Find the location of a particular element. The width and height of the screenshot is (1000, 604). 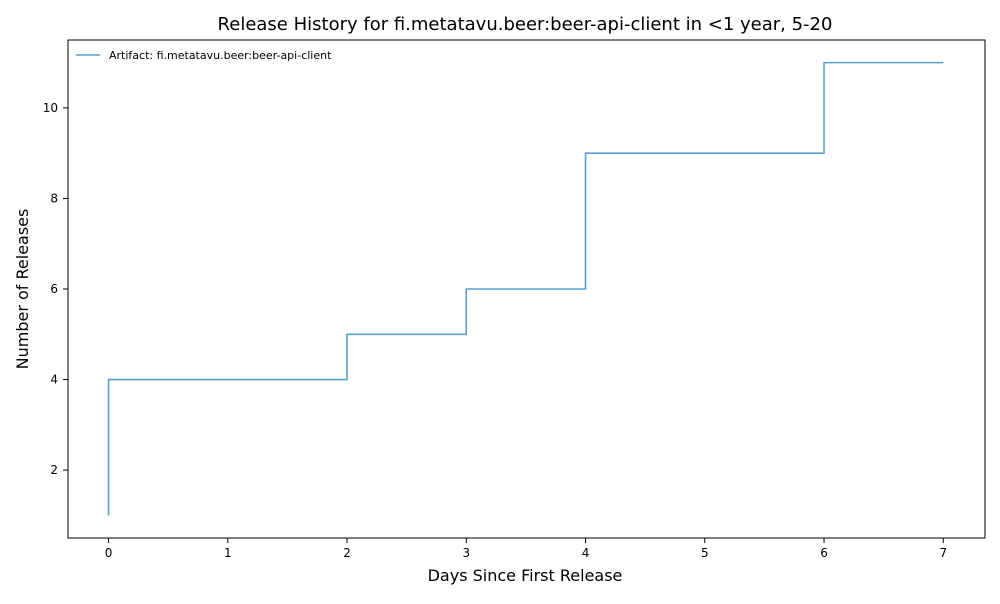

y-axis-label: Number of Releases is located at coordinates (22, 289).